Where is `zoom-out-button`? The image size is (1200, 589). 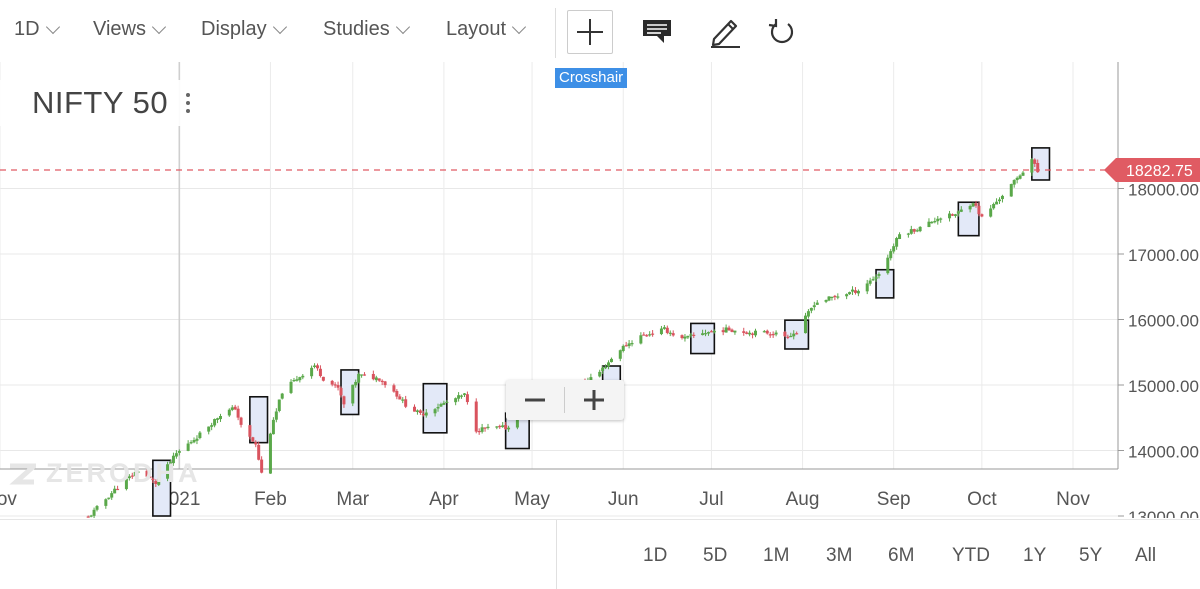 zoom-out-button is located at coordinates (535, 400).